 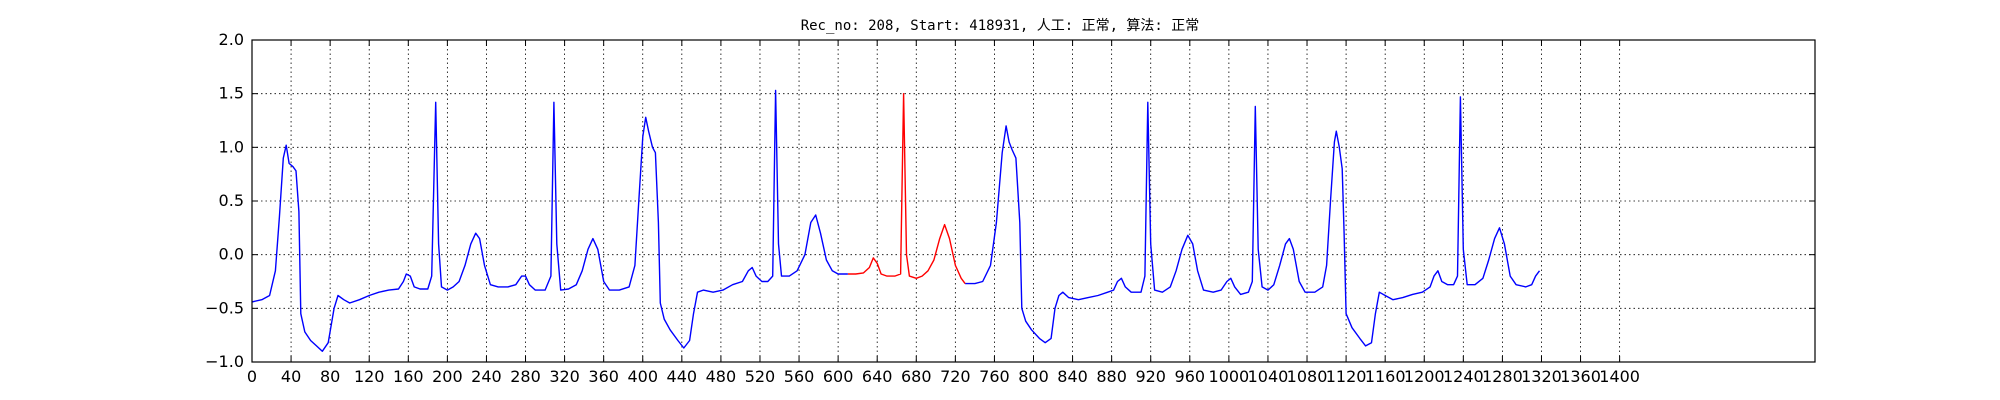 I want to click on x-tick-label: 1320, so click(x=1541, y=376).